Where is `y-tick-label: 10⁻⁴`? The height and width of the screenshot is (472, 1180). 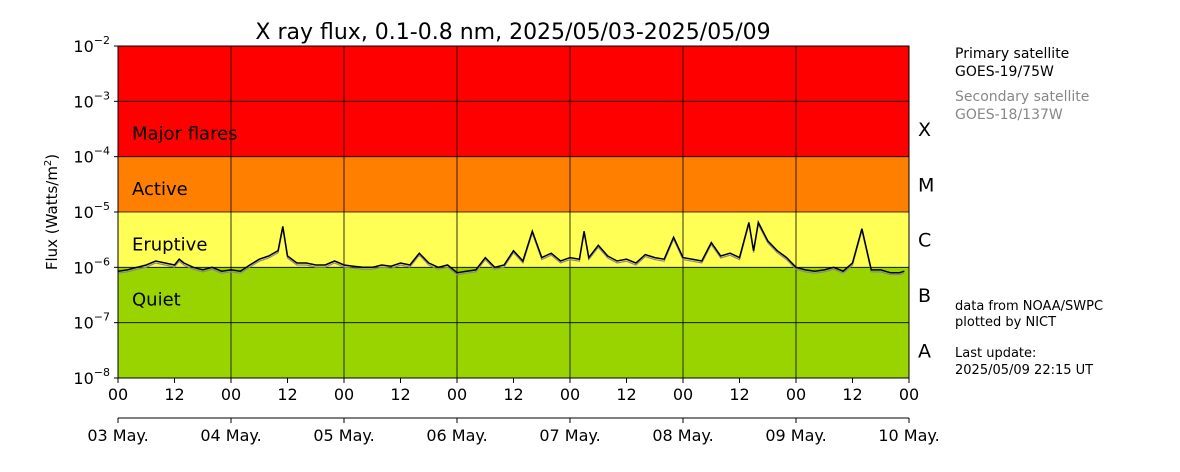 y-tick-label: 10⁻⁴ is located at coordinates (91, 156).